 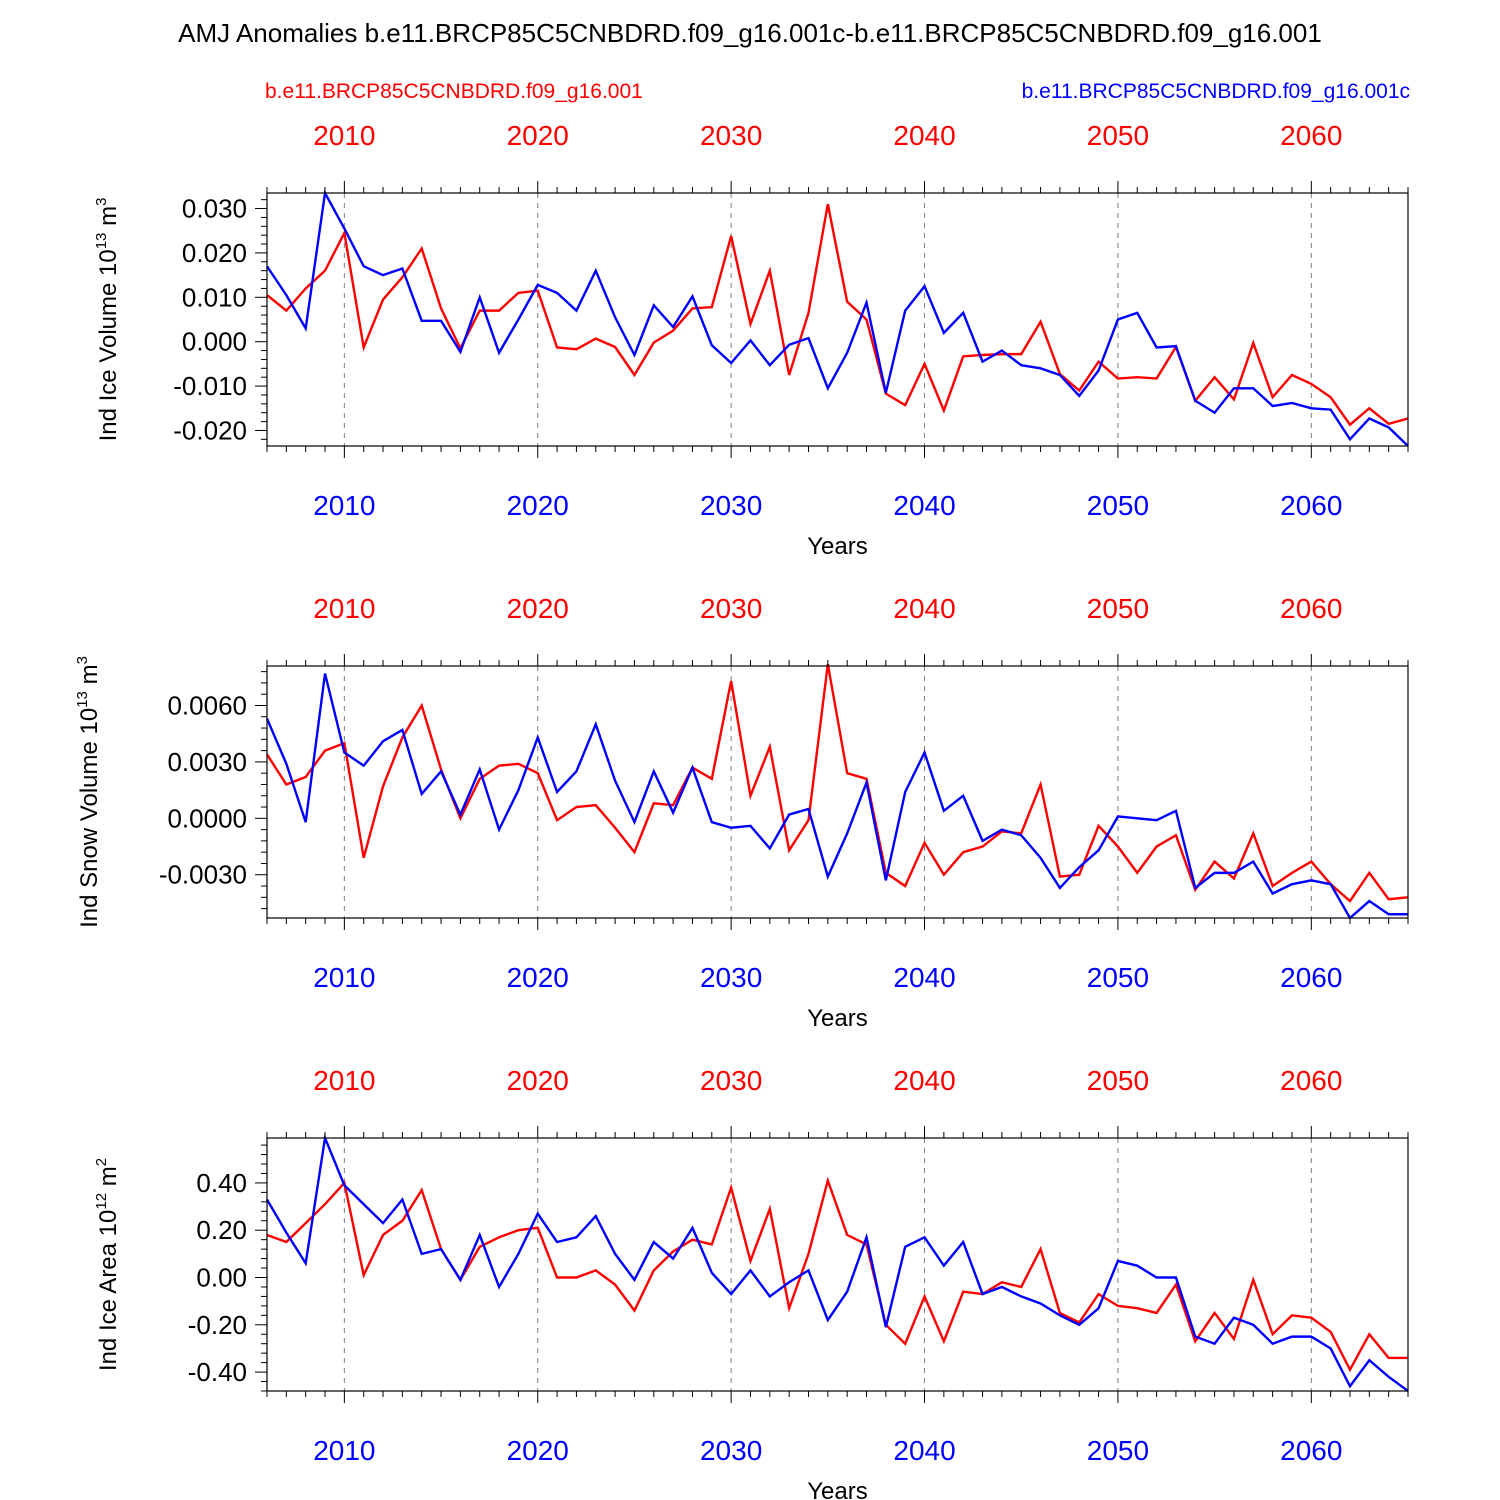 I want to click on y-tick-label: 0.010, so click(x=214, y=297).